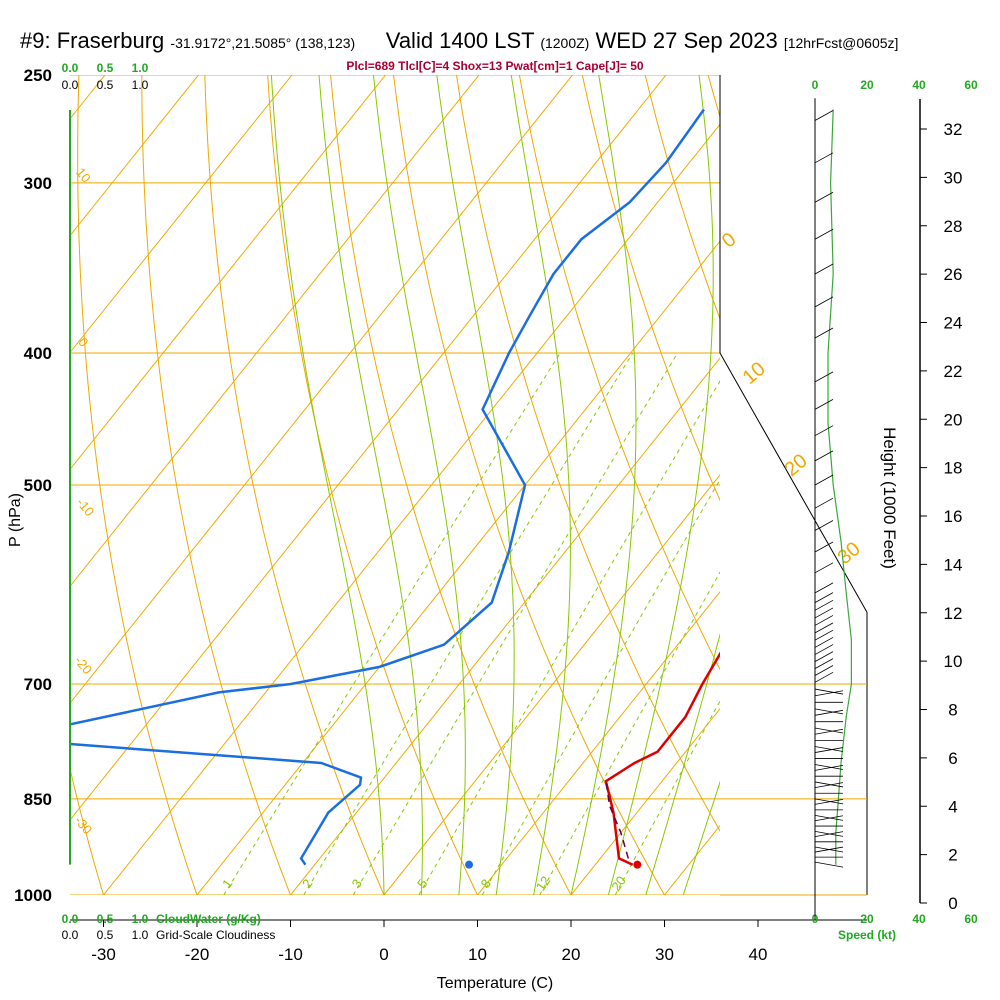 The width and height of the screenshot is (1000, 1000). Describe the element at coordinates (84, 825) in the screenshot. I see `dry-adiabat-label: -30` at that location.